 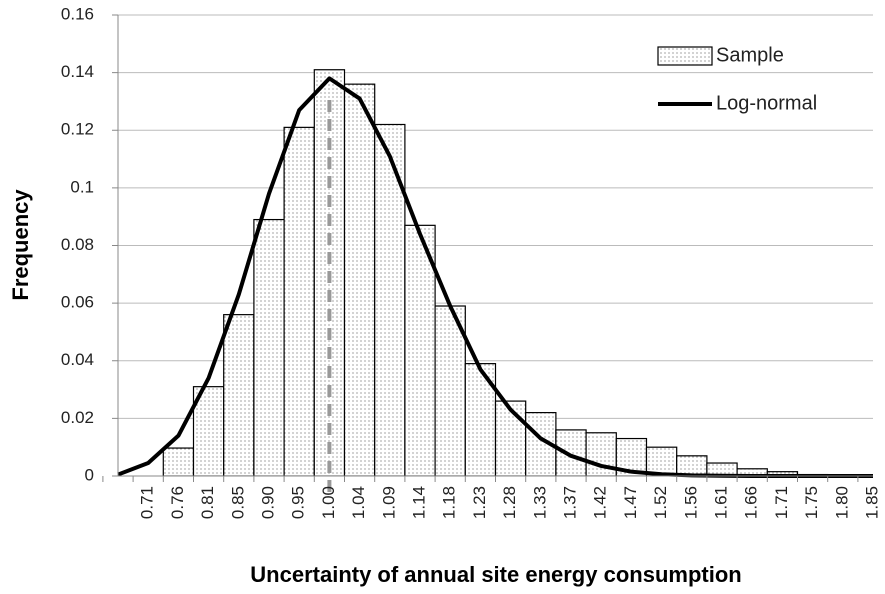 I want to click on x-tick-label: 1.66, so click(x=751, y=502).